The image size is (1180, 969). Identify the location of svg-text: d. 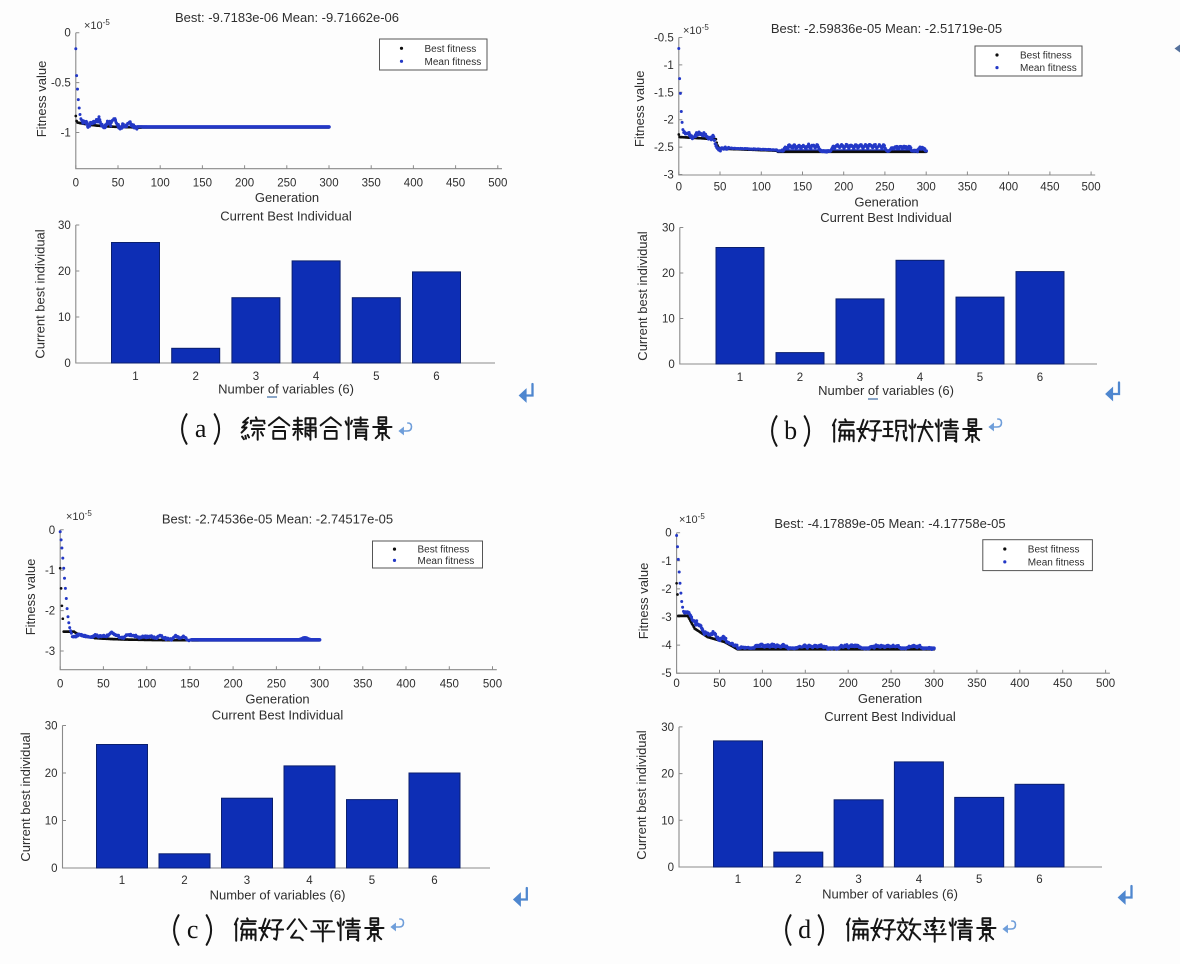
(804, 929).